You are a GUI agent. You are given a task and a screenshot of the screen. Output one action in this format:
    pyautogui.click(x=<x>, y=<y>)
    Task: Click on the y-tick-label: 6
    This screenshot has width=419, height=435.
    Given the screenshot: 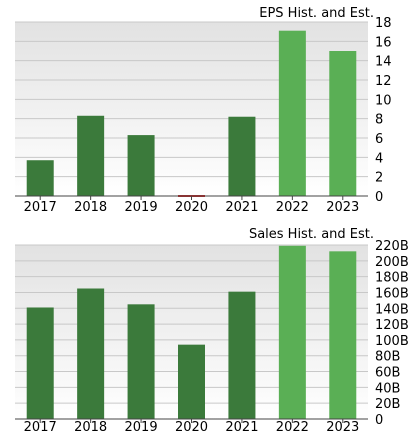 What is the action you would take?
    pyautogui.click(x=379, y=139)
    